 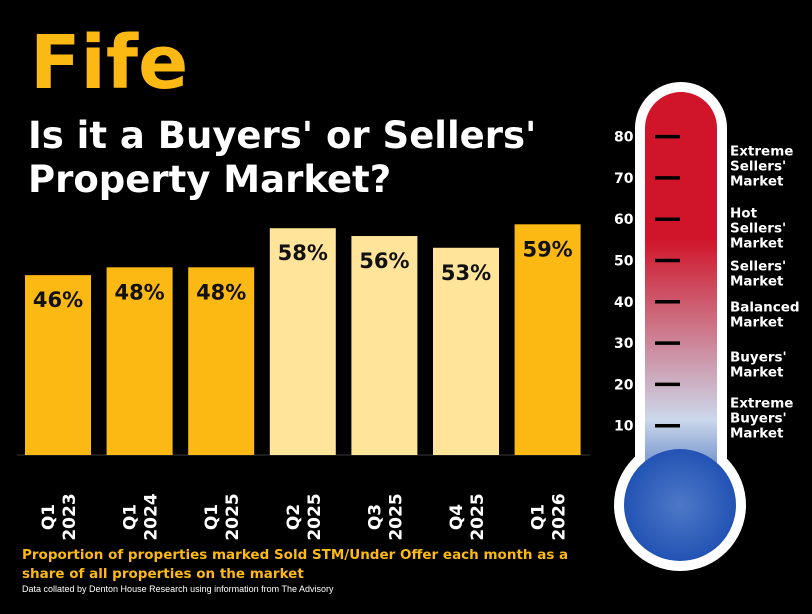 What do you see at coordinates (303, 253) in the screenshot?
I see `data-label-4: 58%` at bounding box center [303, 253].